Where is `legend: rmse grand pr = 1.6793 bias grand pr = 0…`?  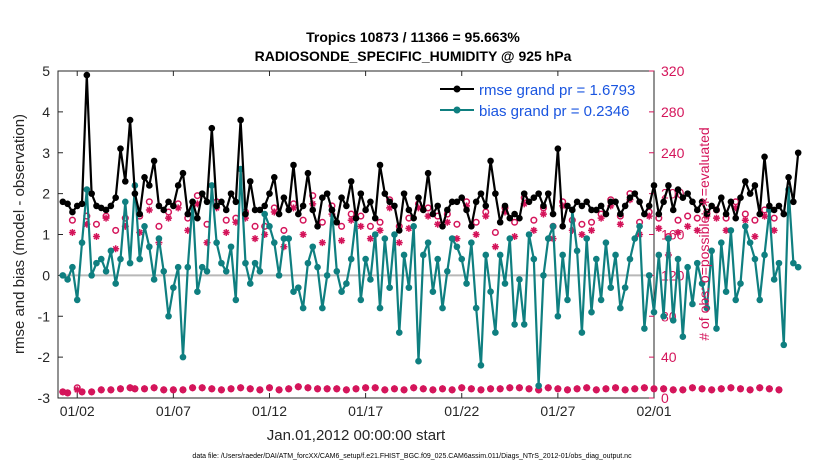 legend: rmse grand pr = 1.6793 bias grand pr = 0… is located at coordinates (537, 101).